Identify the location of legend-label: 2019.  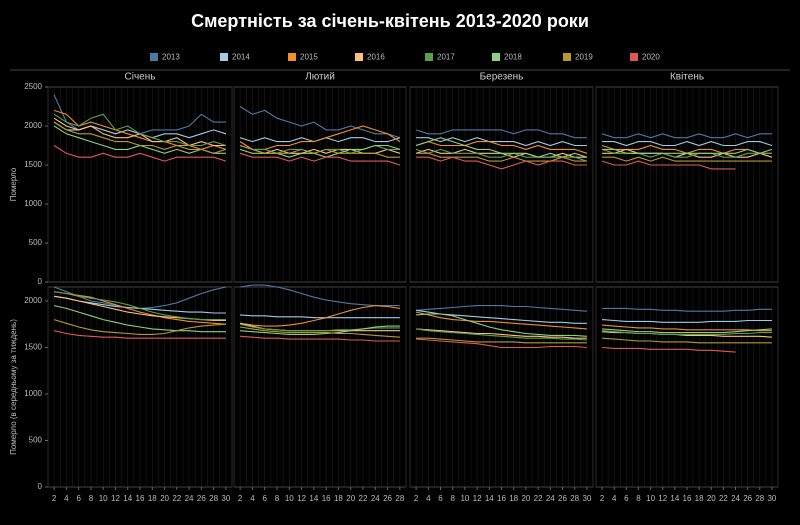
(584, 57).